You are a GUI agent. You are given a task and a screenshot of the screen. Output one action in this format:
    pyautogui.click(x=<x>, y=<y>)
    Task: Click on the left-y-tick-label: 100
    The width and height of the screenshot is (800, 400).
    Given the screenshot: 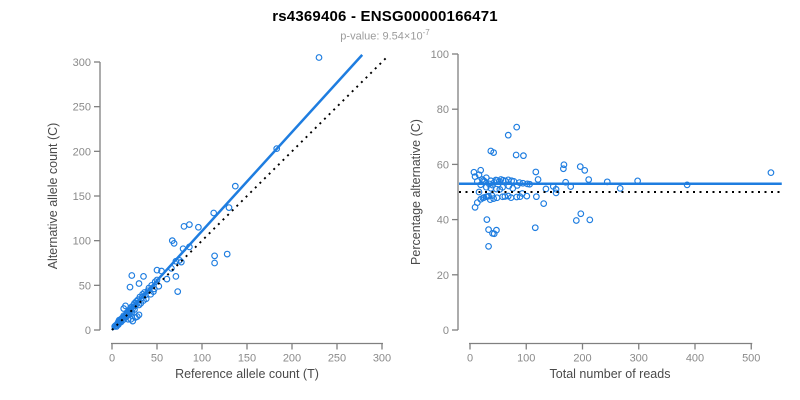 What is the action you would take?
    pyautogui.click(x=82, y=242)
    